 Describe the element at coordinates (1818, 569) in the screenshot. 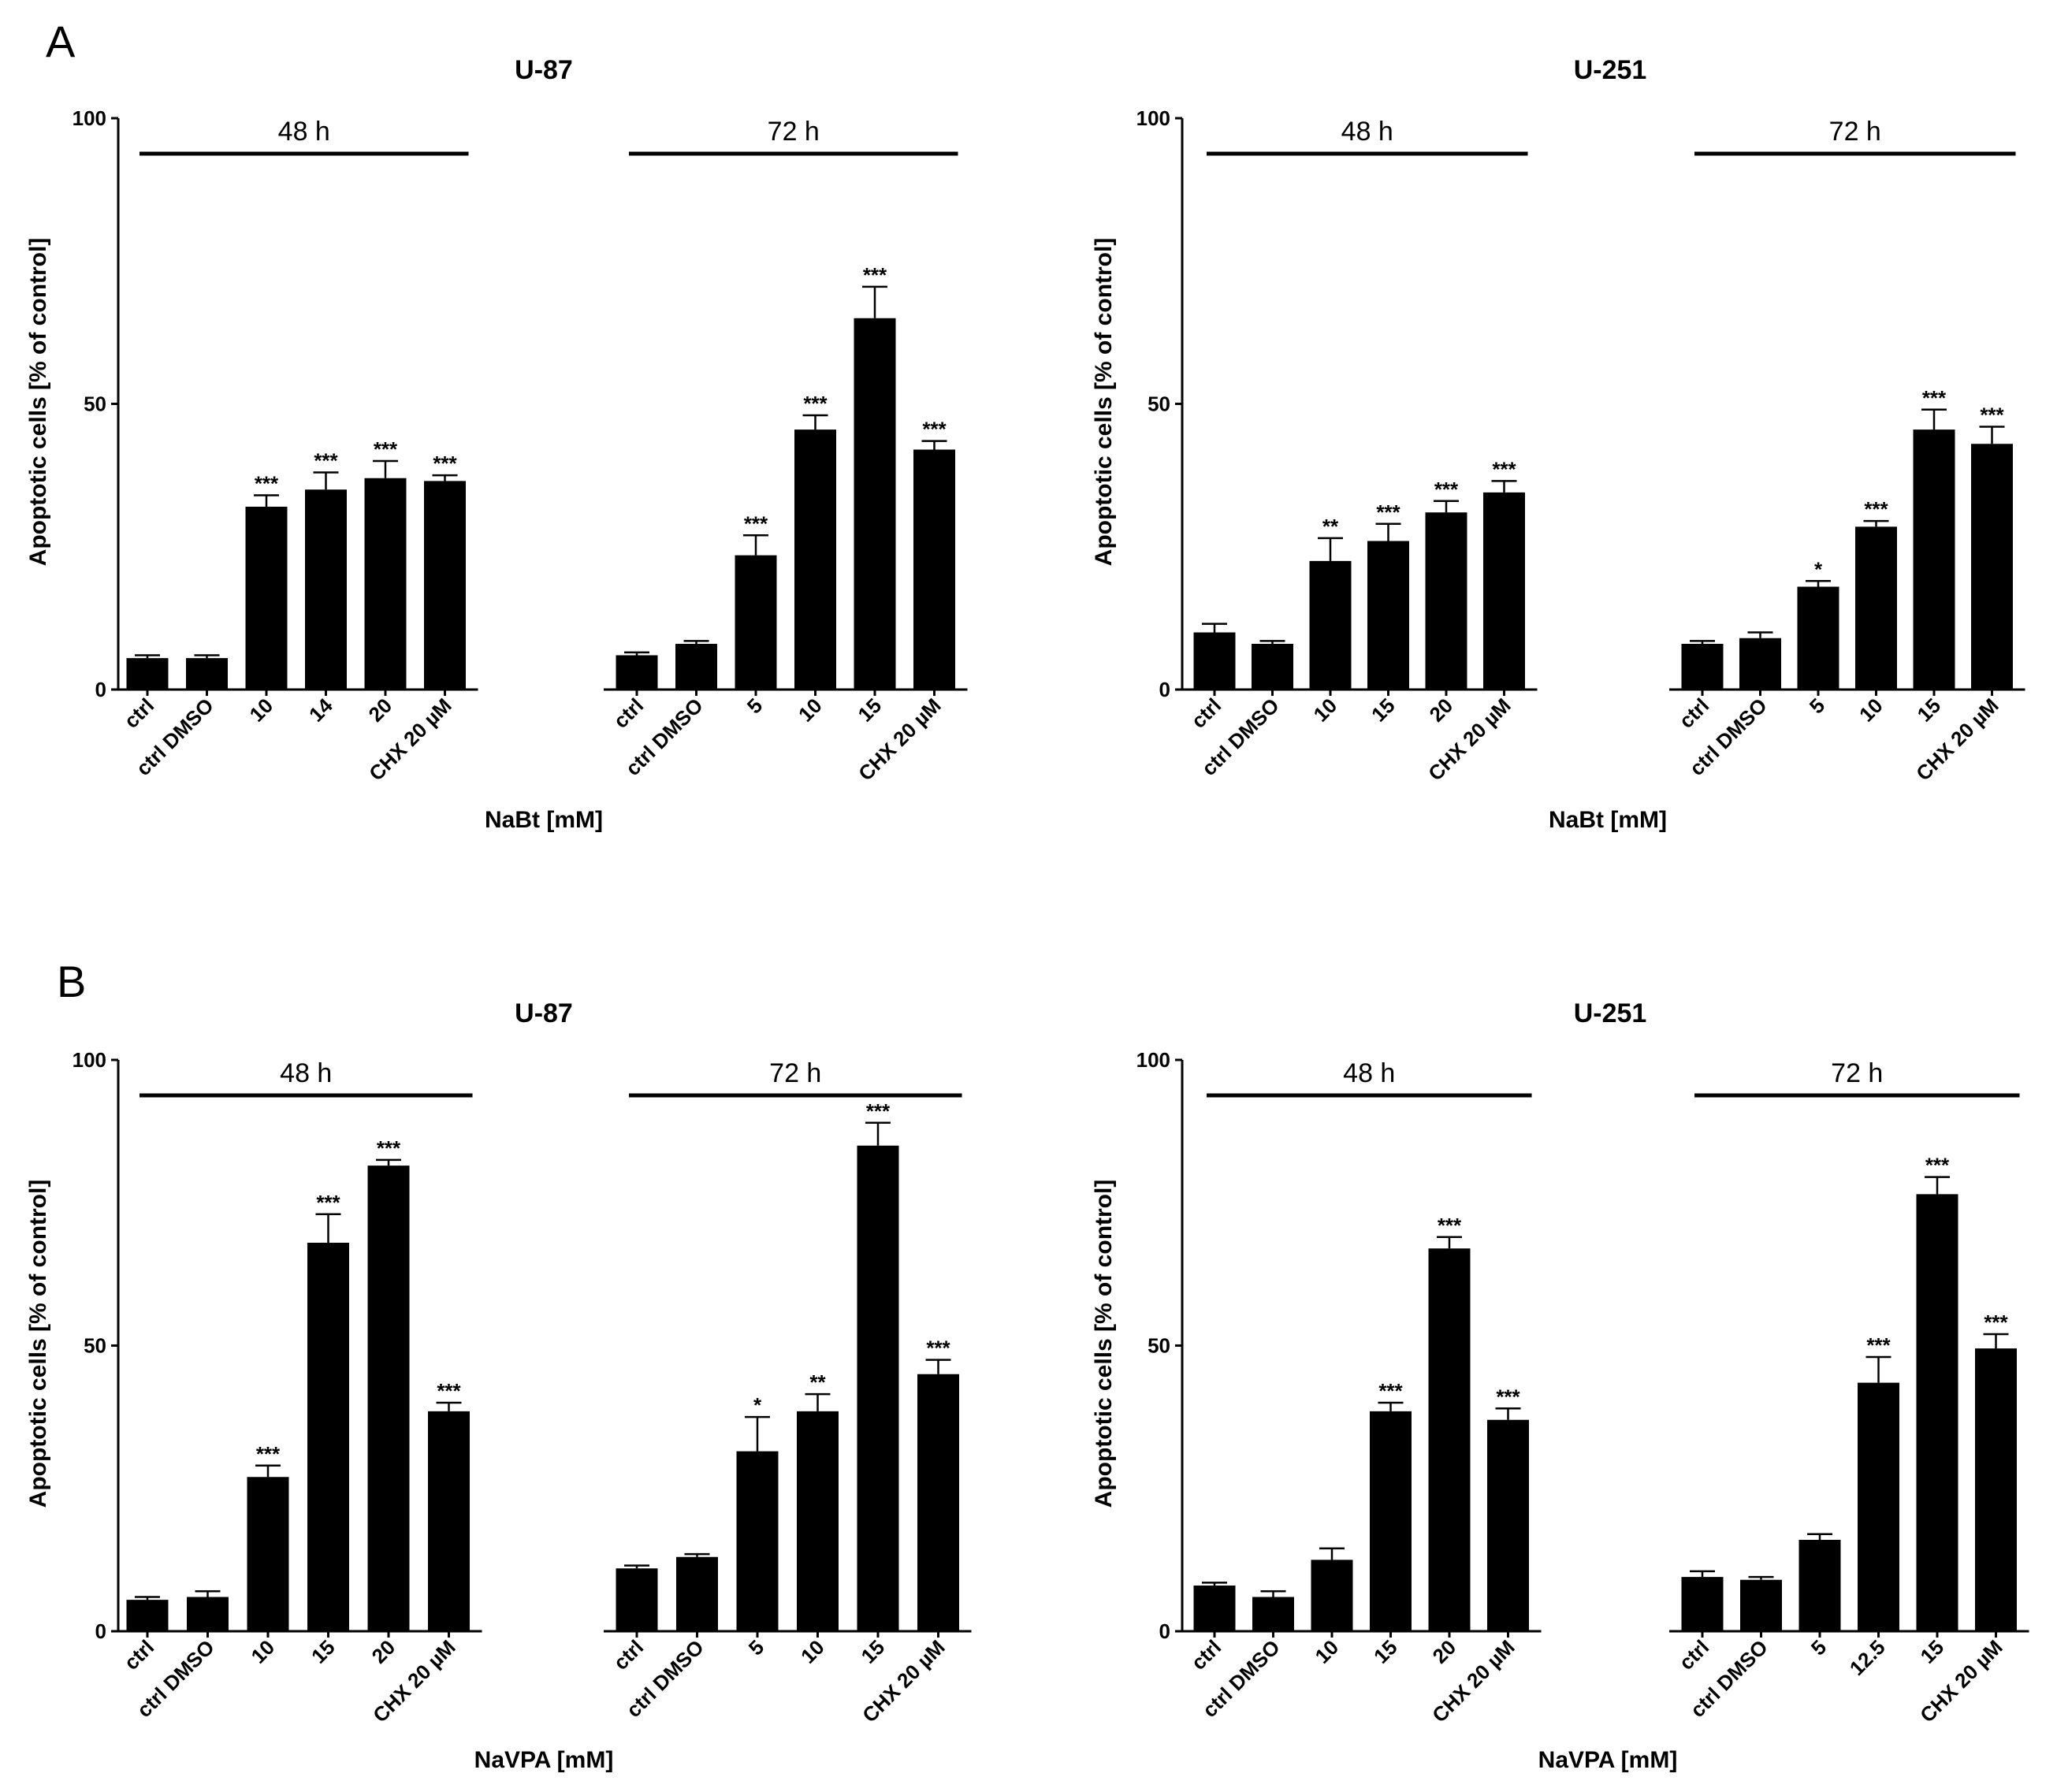

I see `significance-label: *` at that location.